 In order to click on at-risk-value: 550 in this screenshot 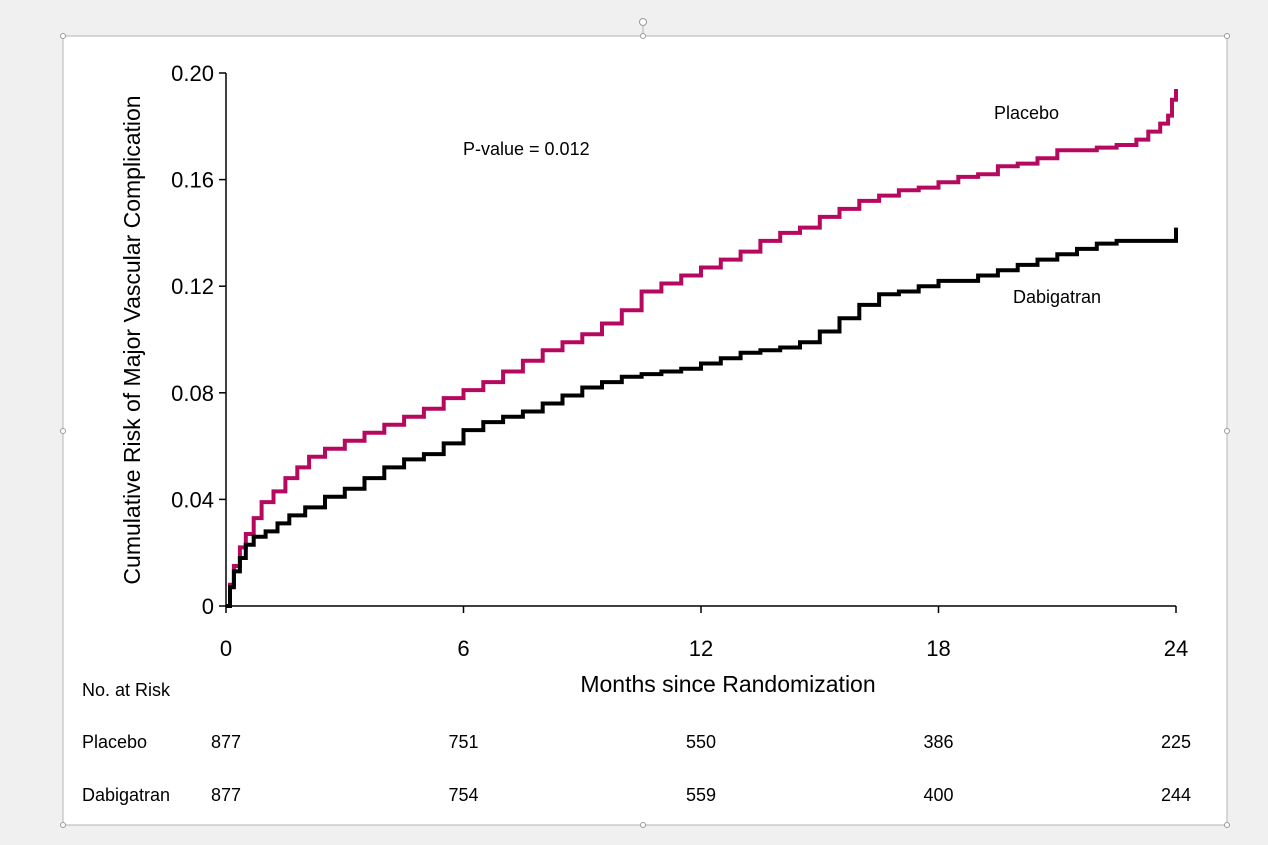, I will do `click(701, 742)`.